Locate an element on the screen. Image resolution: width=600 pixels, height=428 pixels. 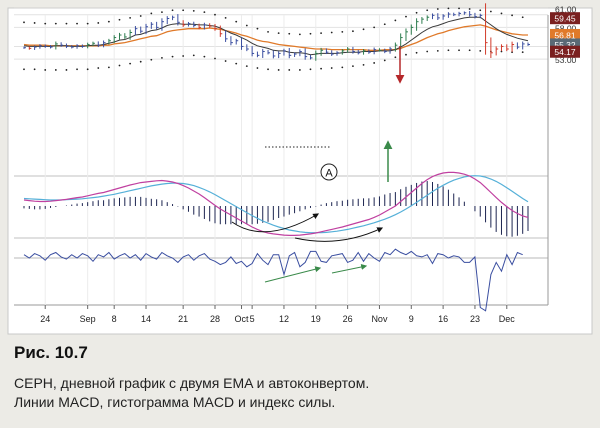
time-tick-label: Sep is located at coordinates (88, 319).